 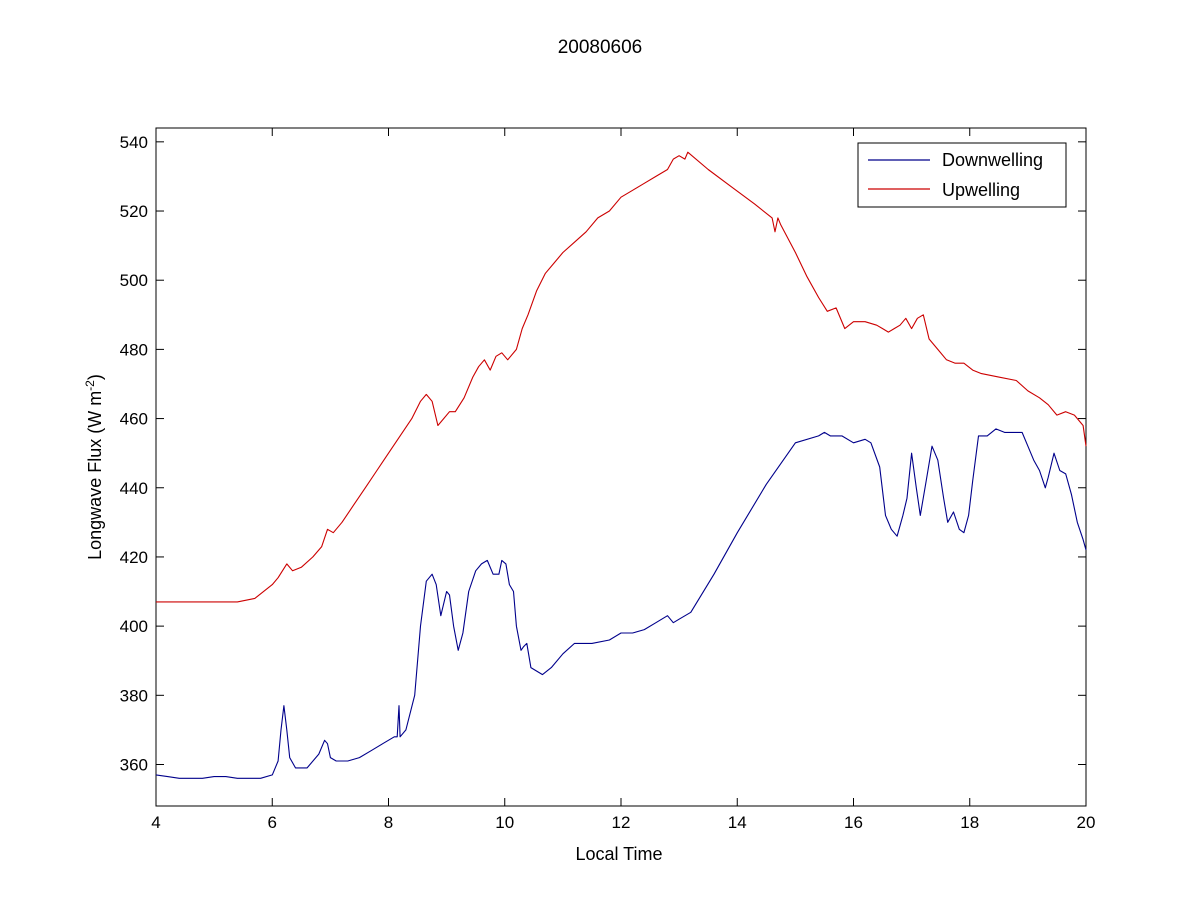 I want to click on y-axis-label: Longwave Flux (W m-2), so click(x=94, y=467).